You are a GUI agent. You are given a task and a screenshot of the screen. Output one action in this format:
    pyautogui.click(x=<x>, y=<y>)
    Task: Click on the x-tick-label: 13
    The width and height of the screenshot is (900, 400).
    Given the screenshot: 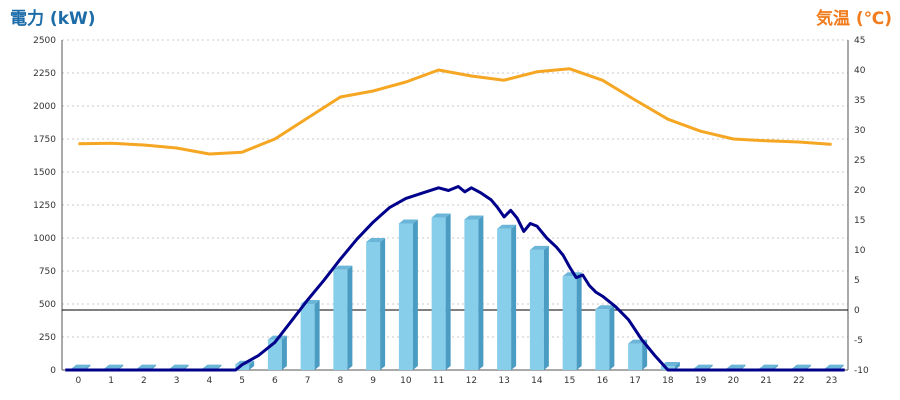 What is the action you would take?
    pyautogui.click(x=503, y=381)
    